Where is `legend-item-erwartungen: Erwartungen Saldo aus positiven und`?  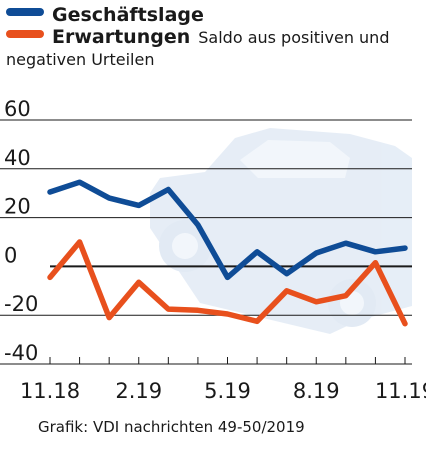 legend-item-erwartungen: Erwartungen Saldo aus positiven und is located at coordinates (214, 37).